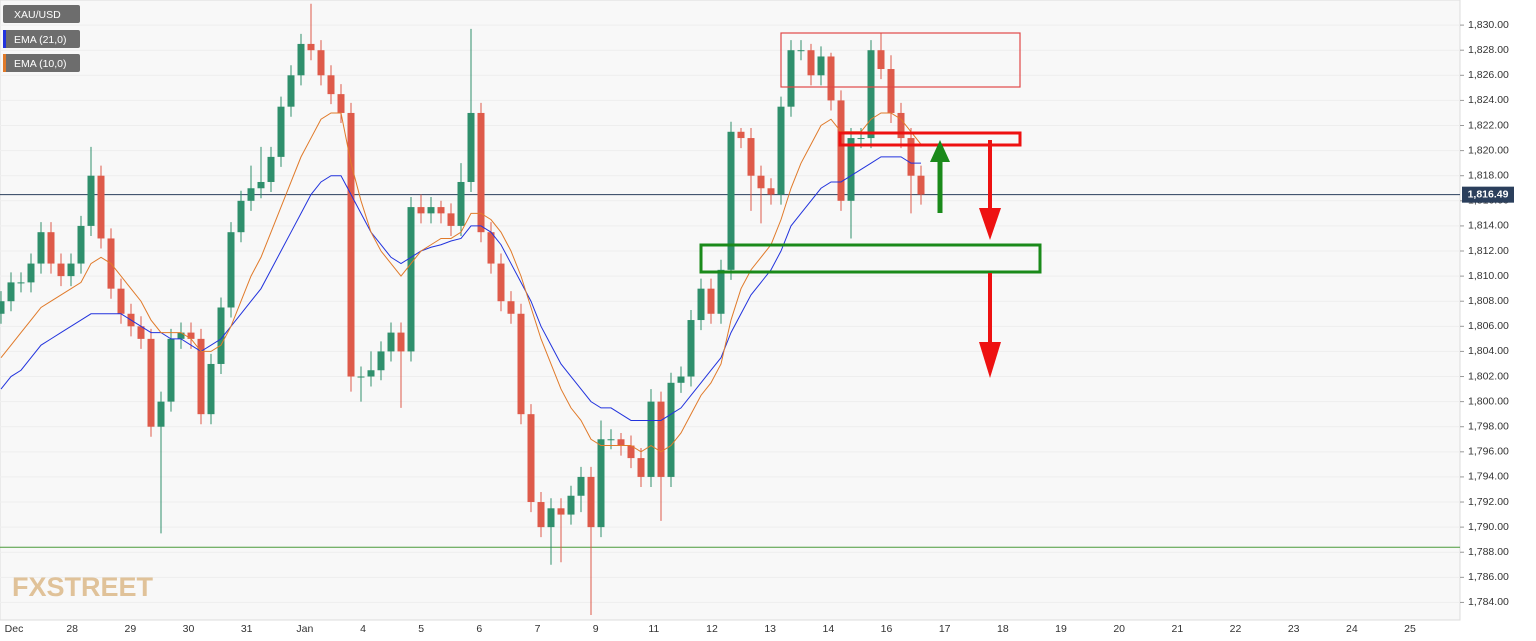 Image resolution: width=1536 pixels, height=641 pixels. I want to click on x-tick-label: 29, so click(130, 629).